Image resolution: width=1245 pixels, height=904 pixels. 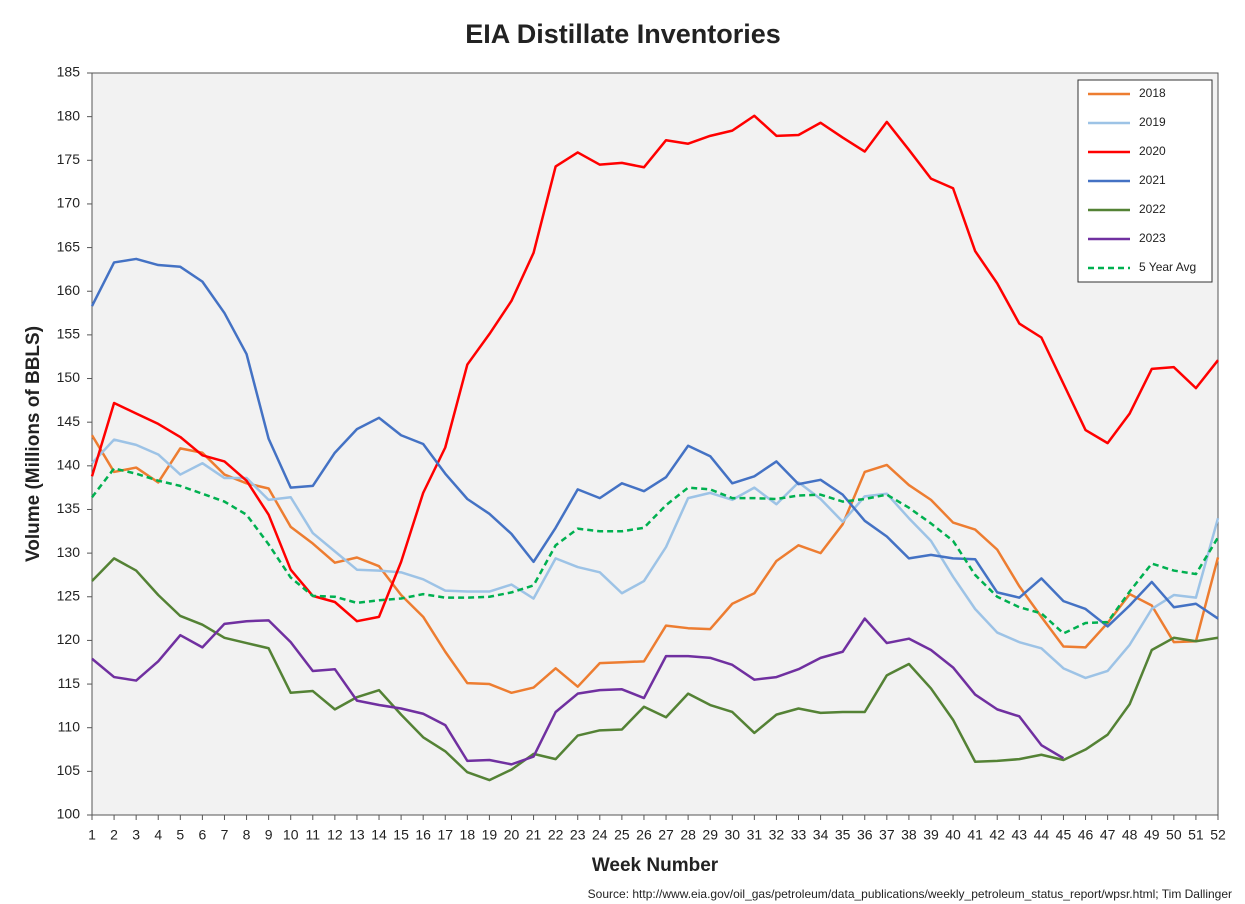 I want to click on x-tick-label: 37, so click(x=887, y=835).